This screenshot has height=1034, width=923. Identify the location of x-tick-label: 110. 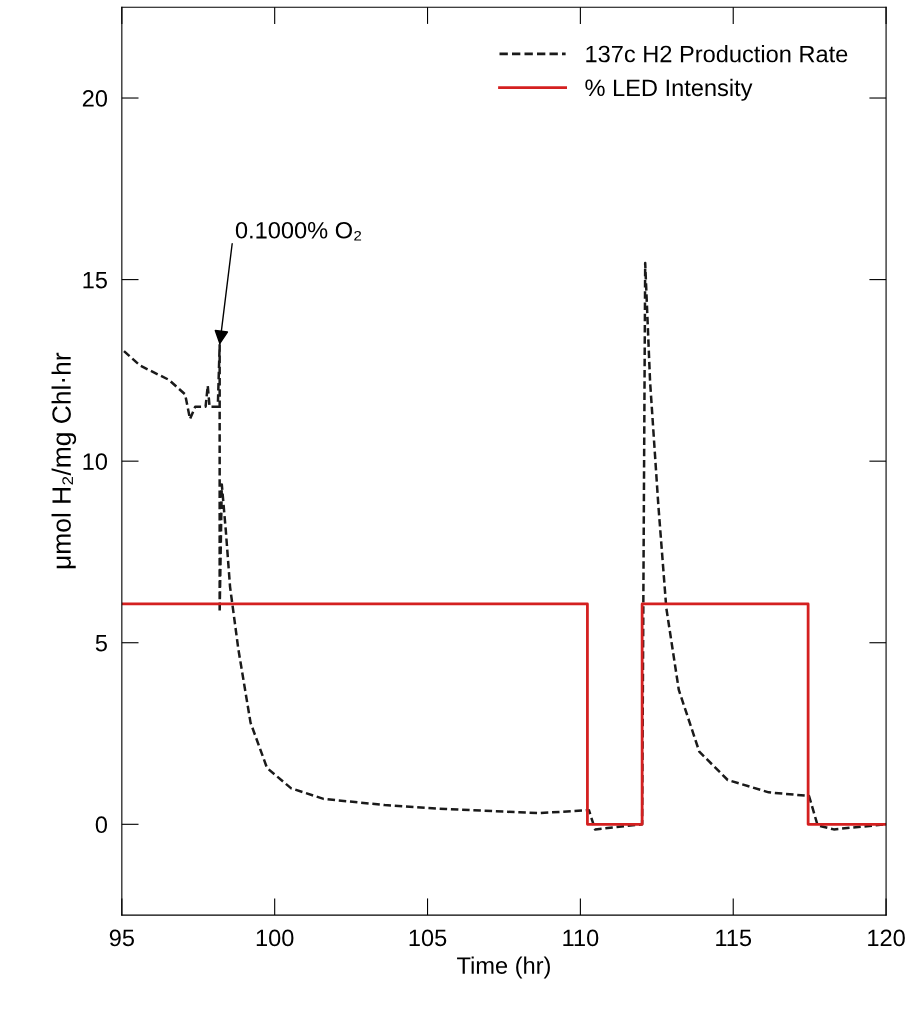
(581, 938).